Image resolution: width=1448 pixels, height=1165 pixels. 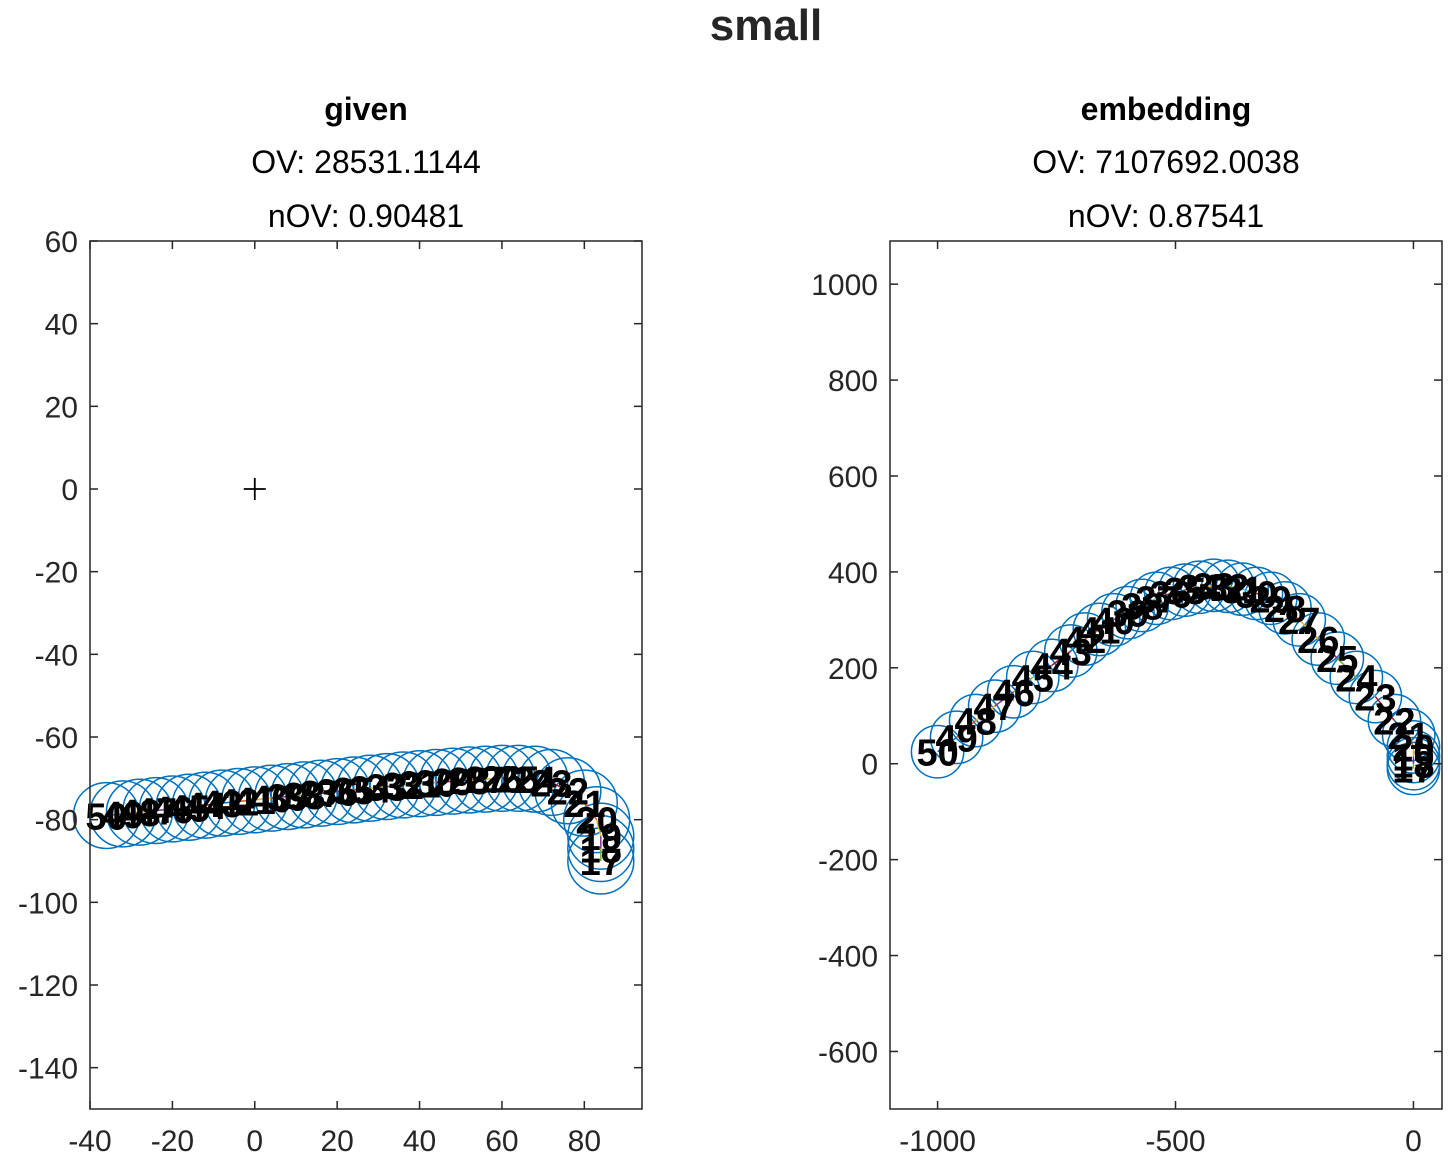 What do you see at coordinates (485, 781) in the screenshot?
I see `point-label: 27` at bounding box center [485, 781].